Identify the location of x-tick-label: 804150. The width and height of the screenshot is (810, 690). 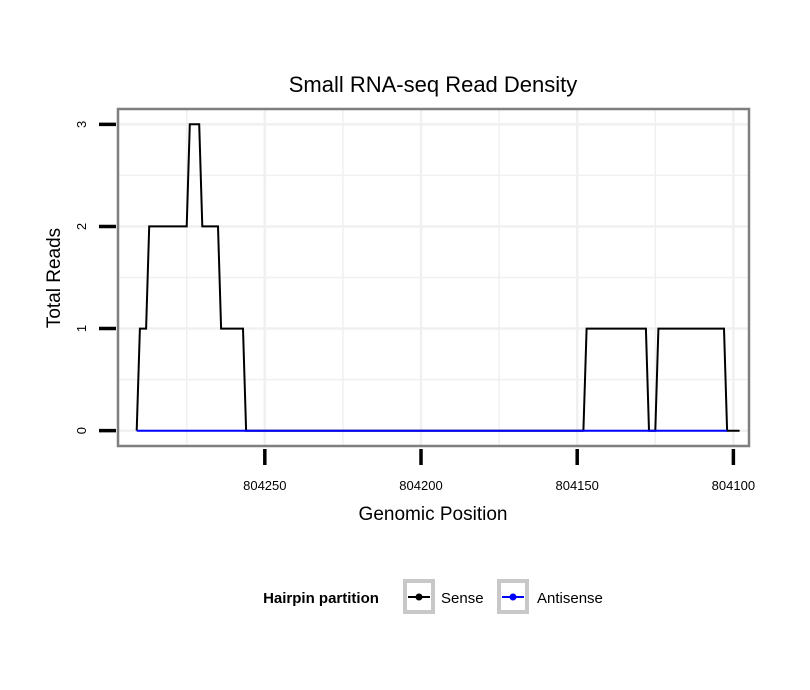
(576, 485).